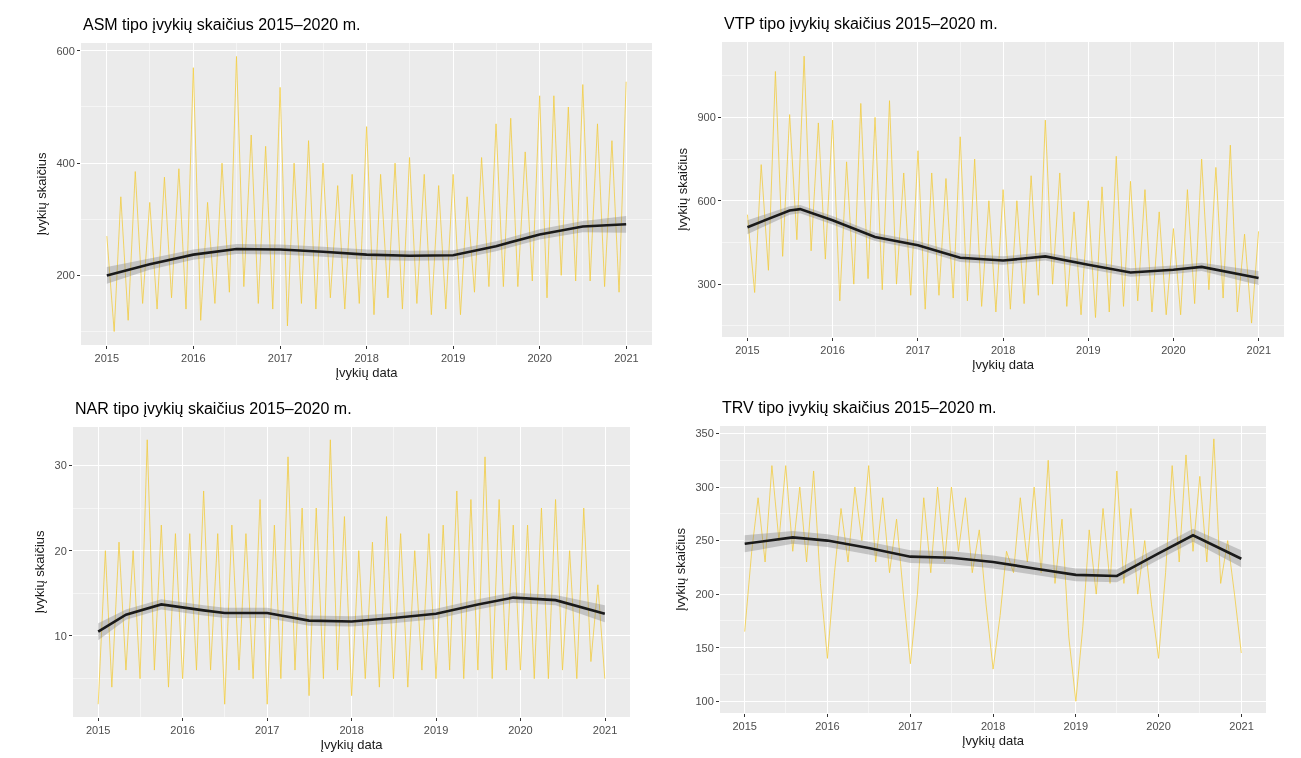  I want to click on y-tick-label: 100, so click(704, 701).